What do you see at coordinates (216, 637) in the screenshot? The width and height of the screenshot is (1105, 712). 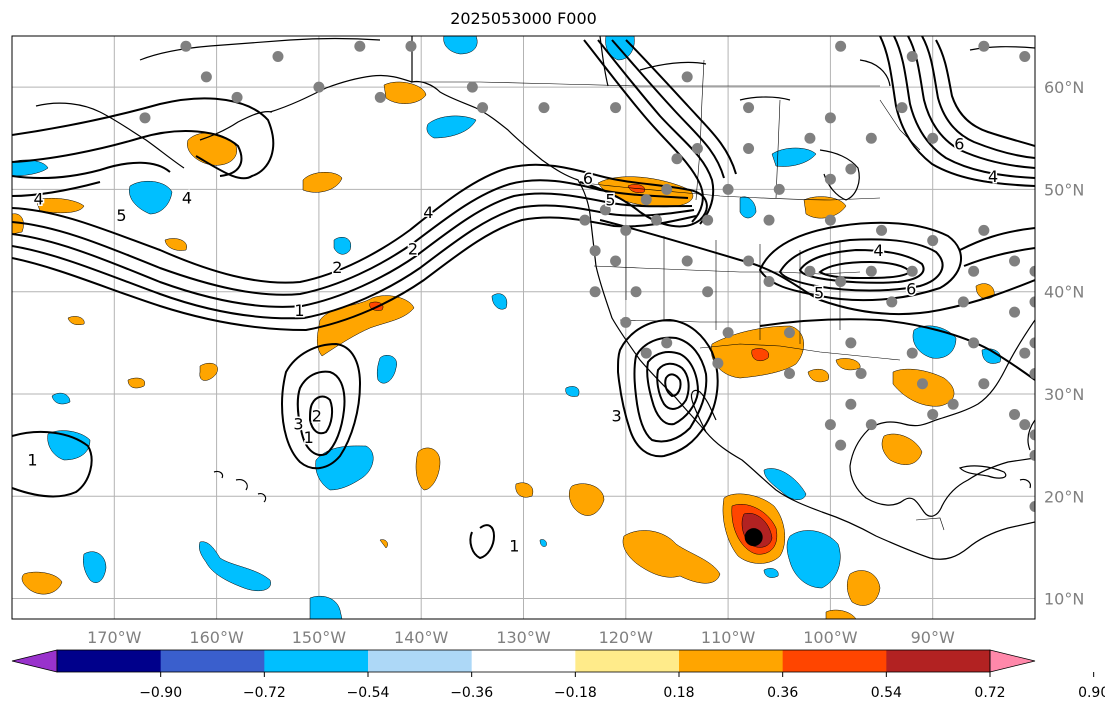 I see `longitude-tick-label: 160°W` at bounding box center [216, 637].